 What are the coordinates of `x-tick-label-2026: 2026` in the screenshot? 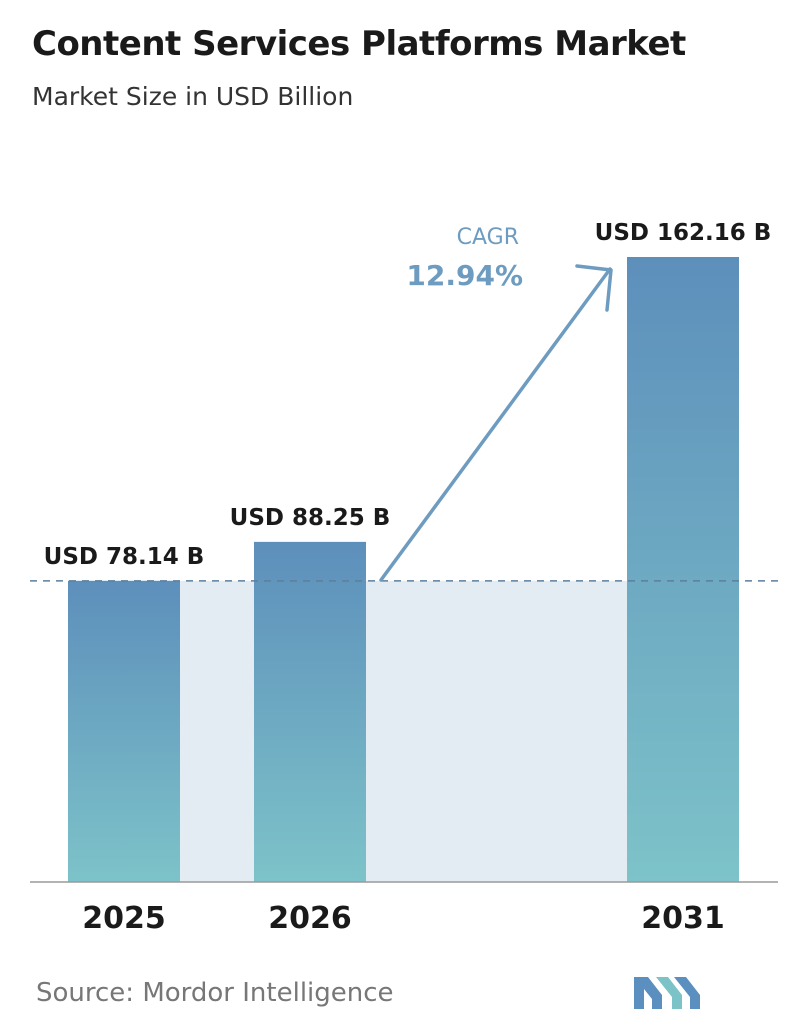 It's located at (310, 918).